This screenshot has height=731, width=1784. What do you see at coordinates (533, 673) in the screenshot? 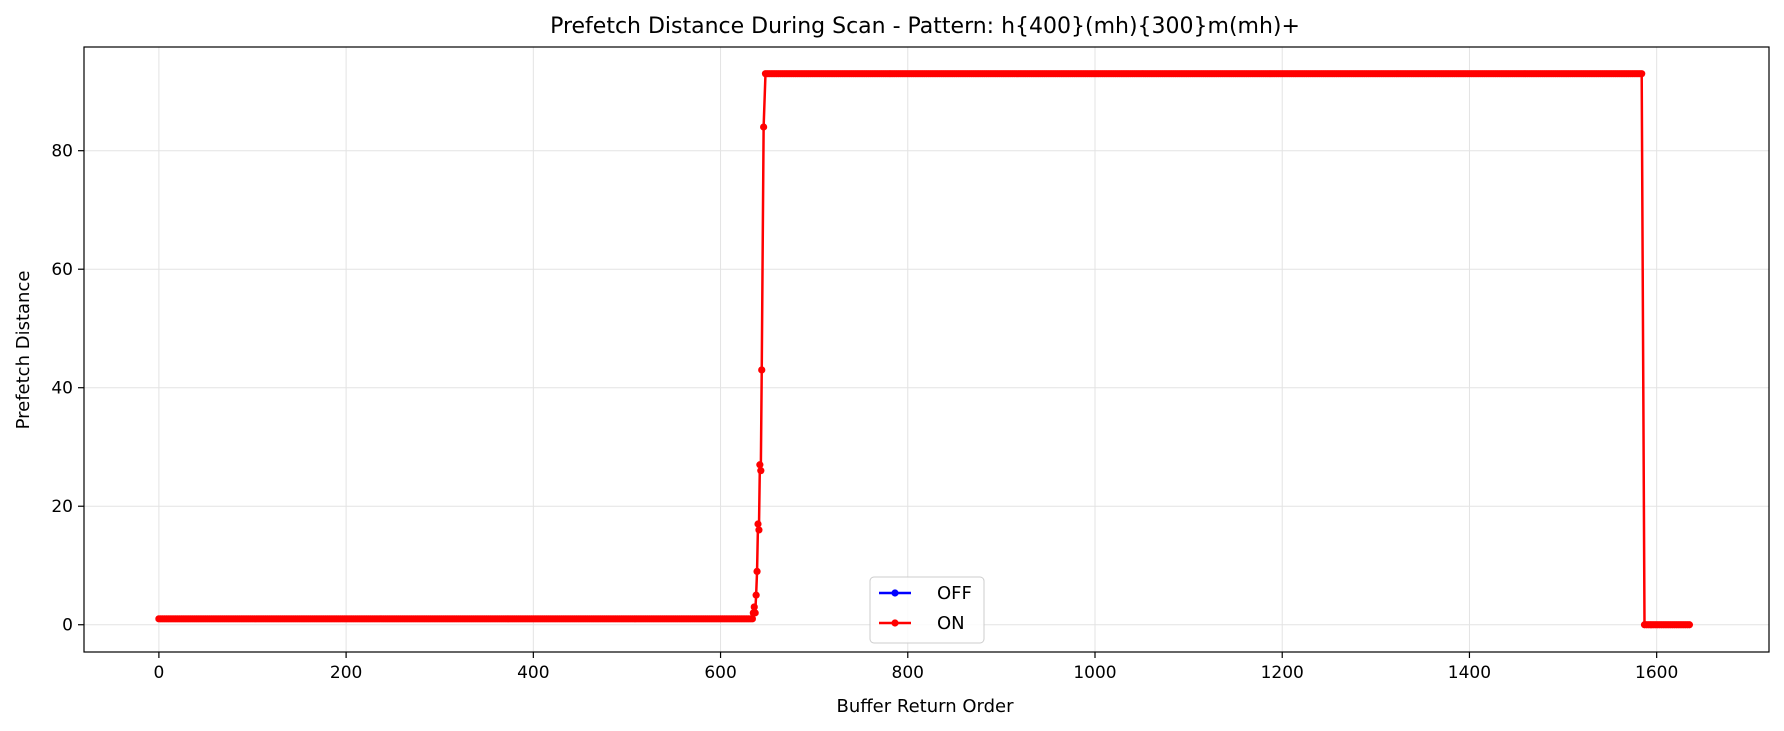
I see `x-tick-label: 400` at bounding box center [533, 673].